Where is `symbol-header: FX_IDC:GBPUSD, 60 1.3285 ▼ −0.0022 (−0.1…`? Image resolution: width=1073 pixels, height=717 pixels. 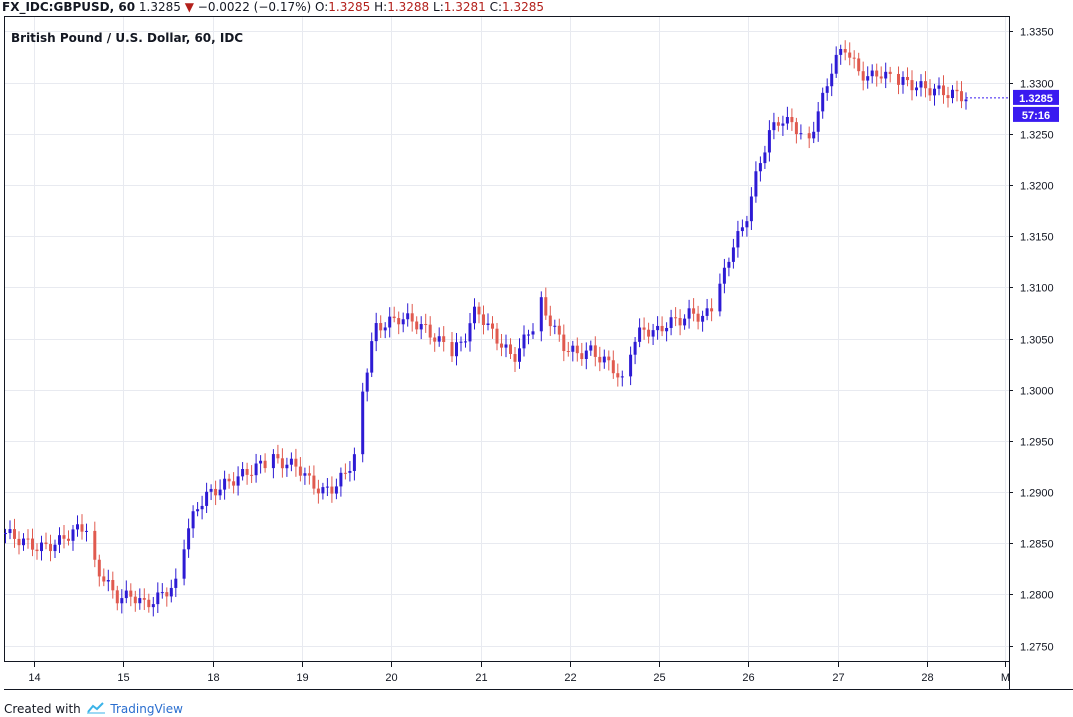 symbol-header: FX_IDC:GBPUSD, 60 1.3285 ▼ −0.0022 (−0.1… is located at coordinates (273, 7).